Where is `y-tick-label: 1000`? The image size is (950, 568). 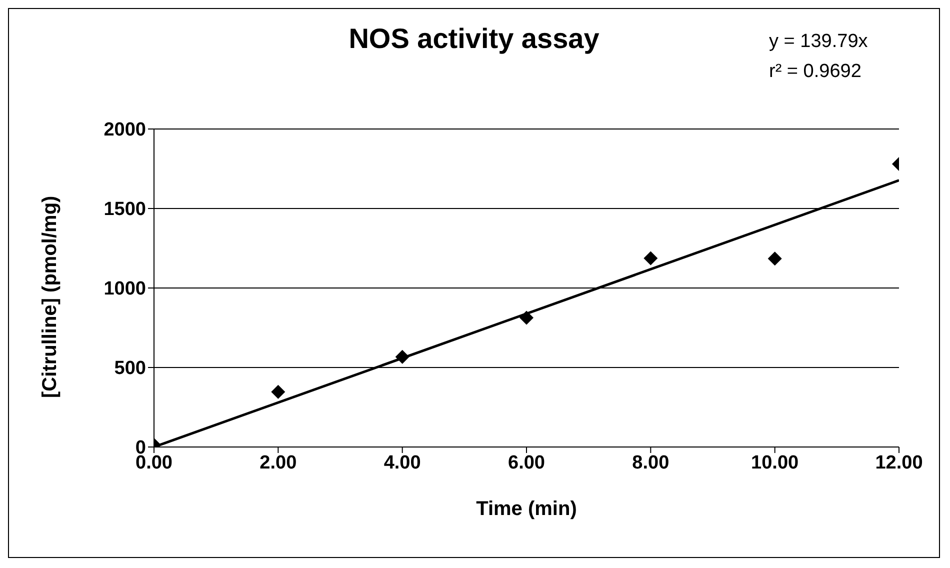 y-tick-label: 1000 is located at coordinates (125, 289).